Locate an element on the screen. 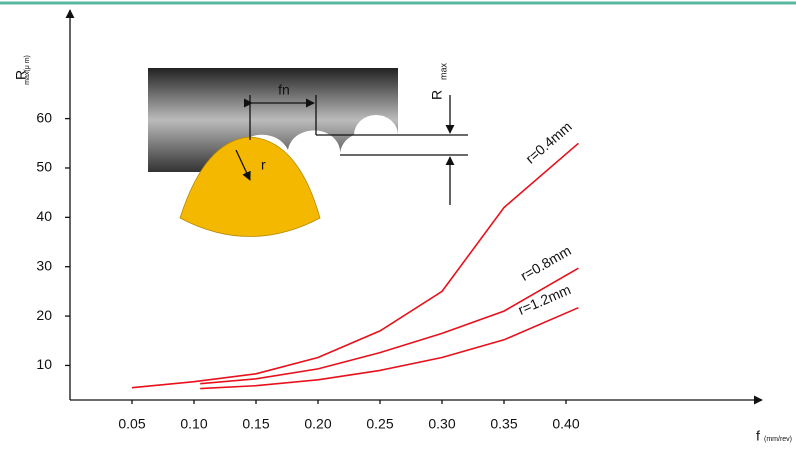 This screenshot has width=796, height=450. rmax-sub: max is located at coordinates (443, 71).